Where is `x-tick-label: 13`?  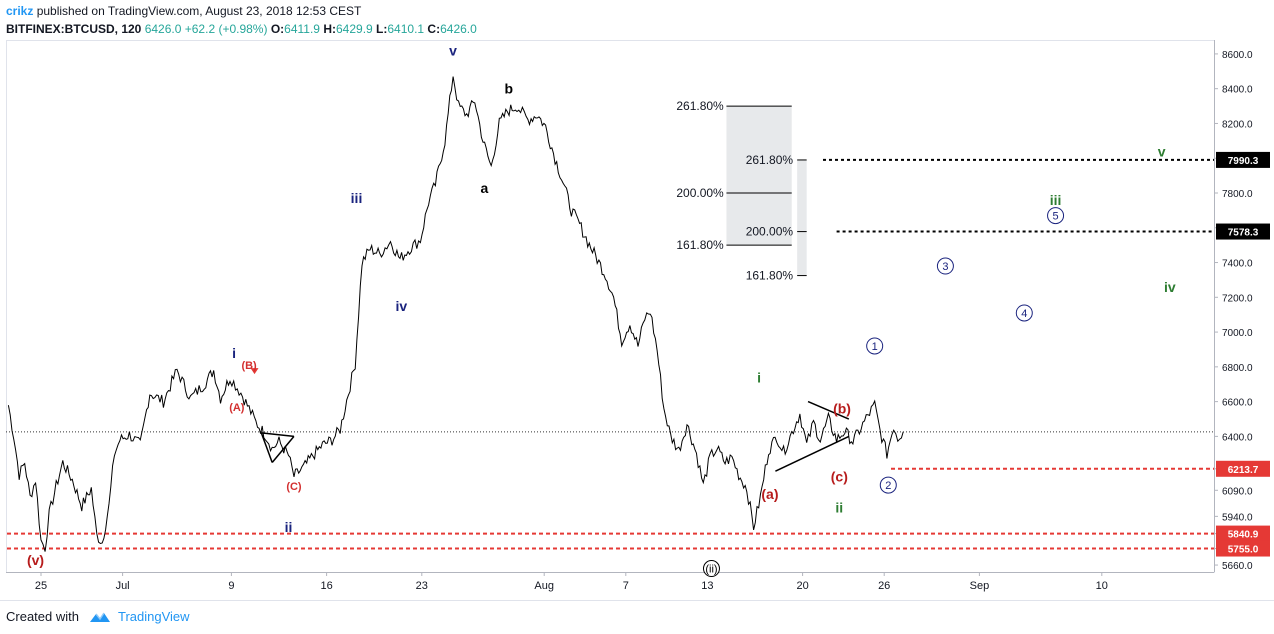
x-tick-label: 13 is located at coordinates (707, 586).